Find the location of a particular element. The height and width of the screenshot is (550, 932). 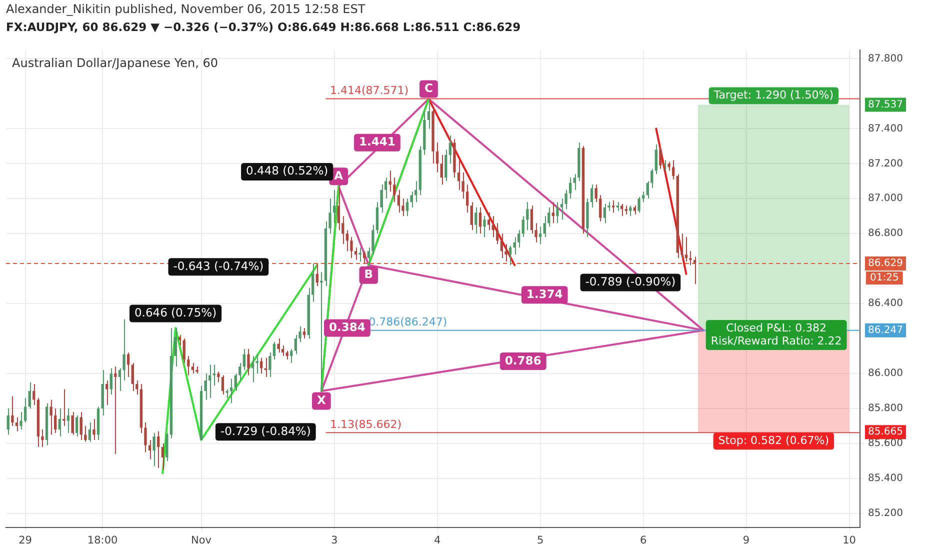

x-tick-label: 5 is located at coordinates (540, 540).